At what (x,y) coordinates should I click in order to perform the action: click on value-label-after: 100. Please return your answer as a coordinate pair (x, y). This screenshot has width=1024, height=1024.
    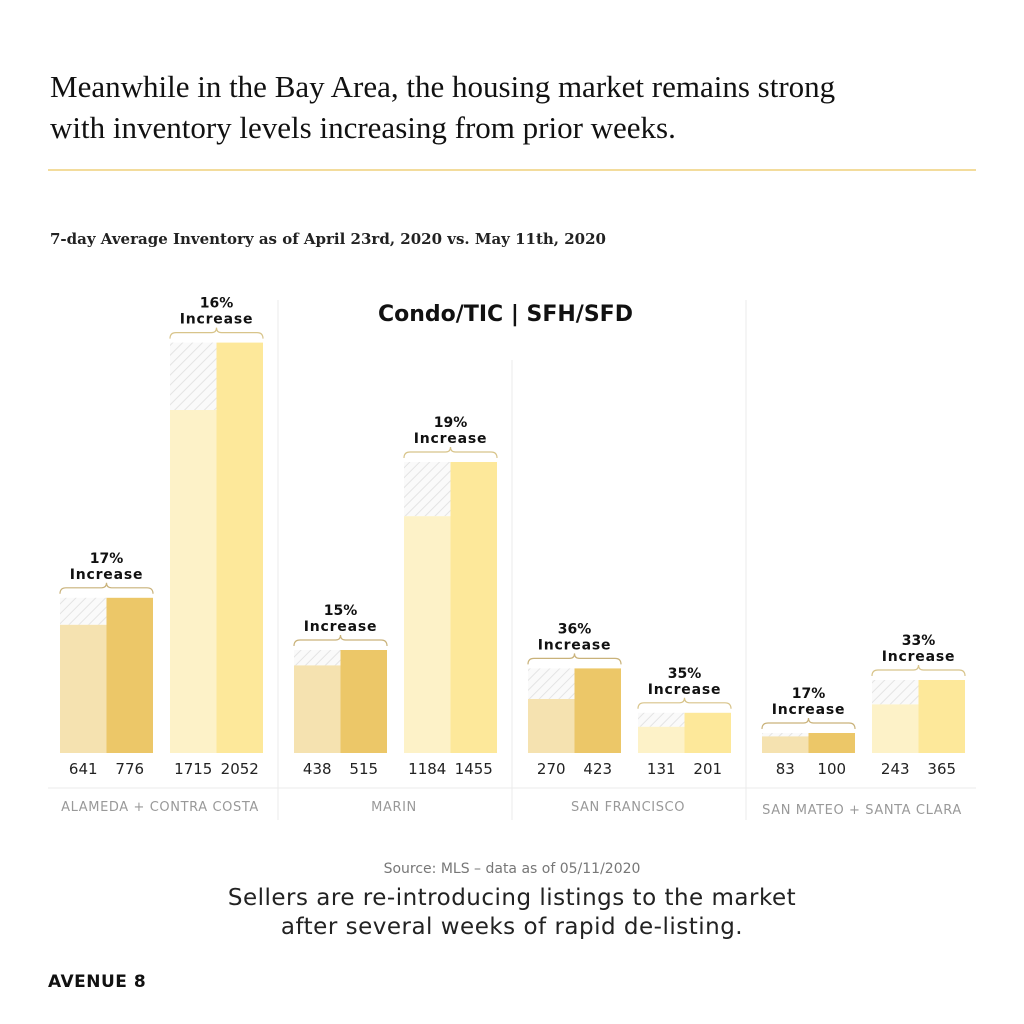
    Looking at the image, I should click on (831, 769).